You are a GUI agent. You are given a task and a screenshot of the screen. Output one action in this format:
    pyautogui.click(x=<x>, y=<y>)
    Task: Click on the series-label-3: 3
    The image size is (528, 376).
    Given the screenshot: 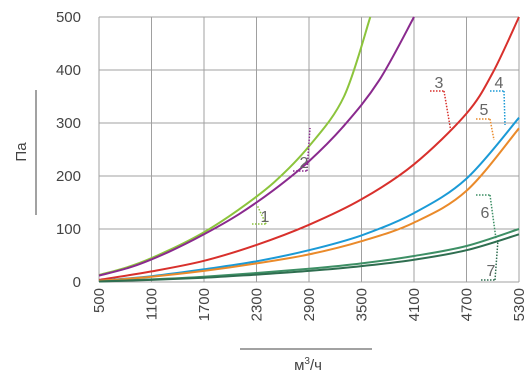 What is the action you would take?
    pyautogui.click(x=439, y=83)
    